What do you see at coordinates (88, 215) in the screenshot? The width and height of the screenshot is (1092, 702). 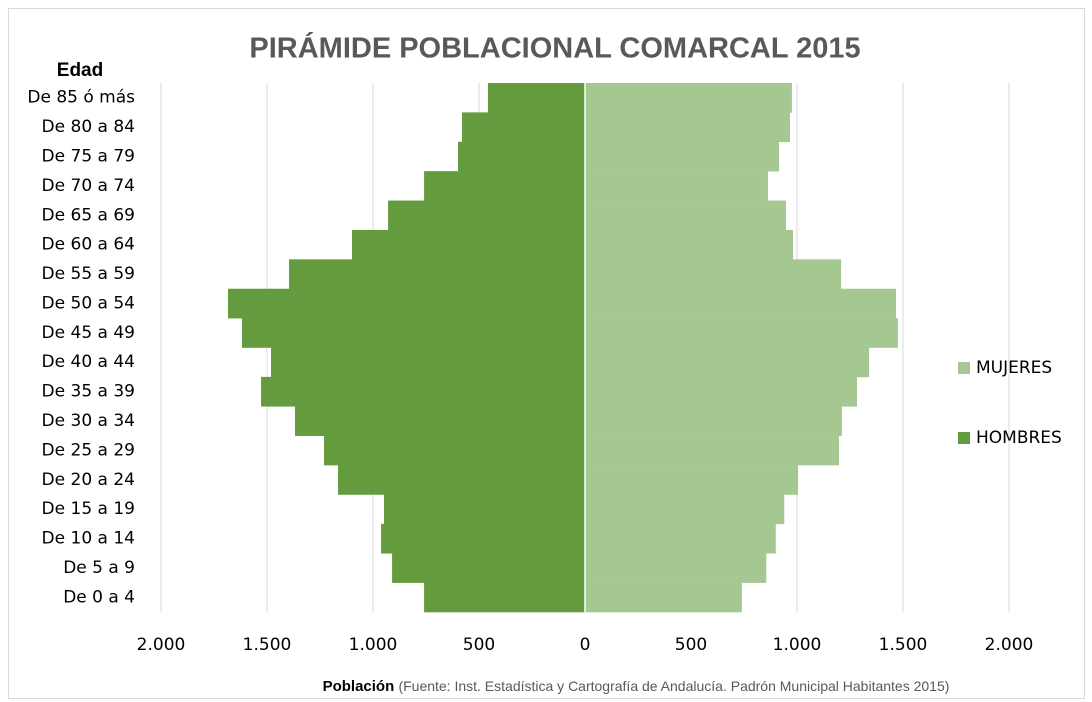 I see `y-tick-label: De 65 a 69` at bounding box center [88, 215].